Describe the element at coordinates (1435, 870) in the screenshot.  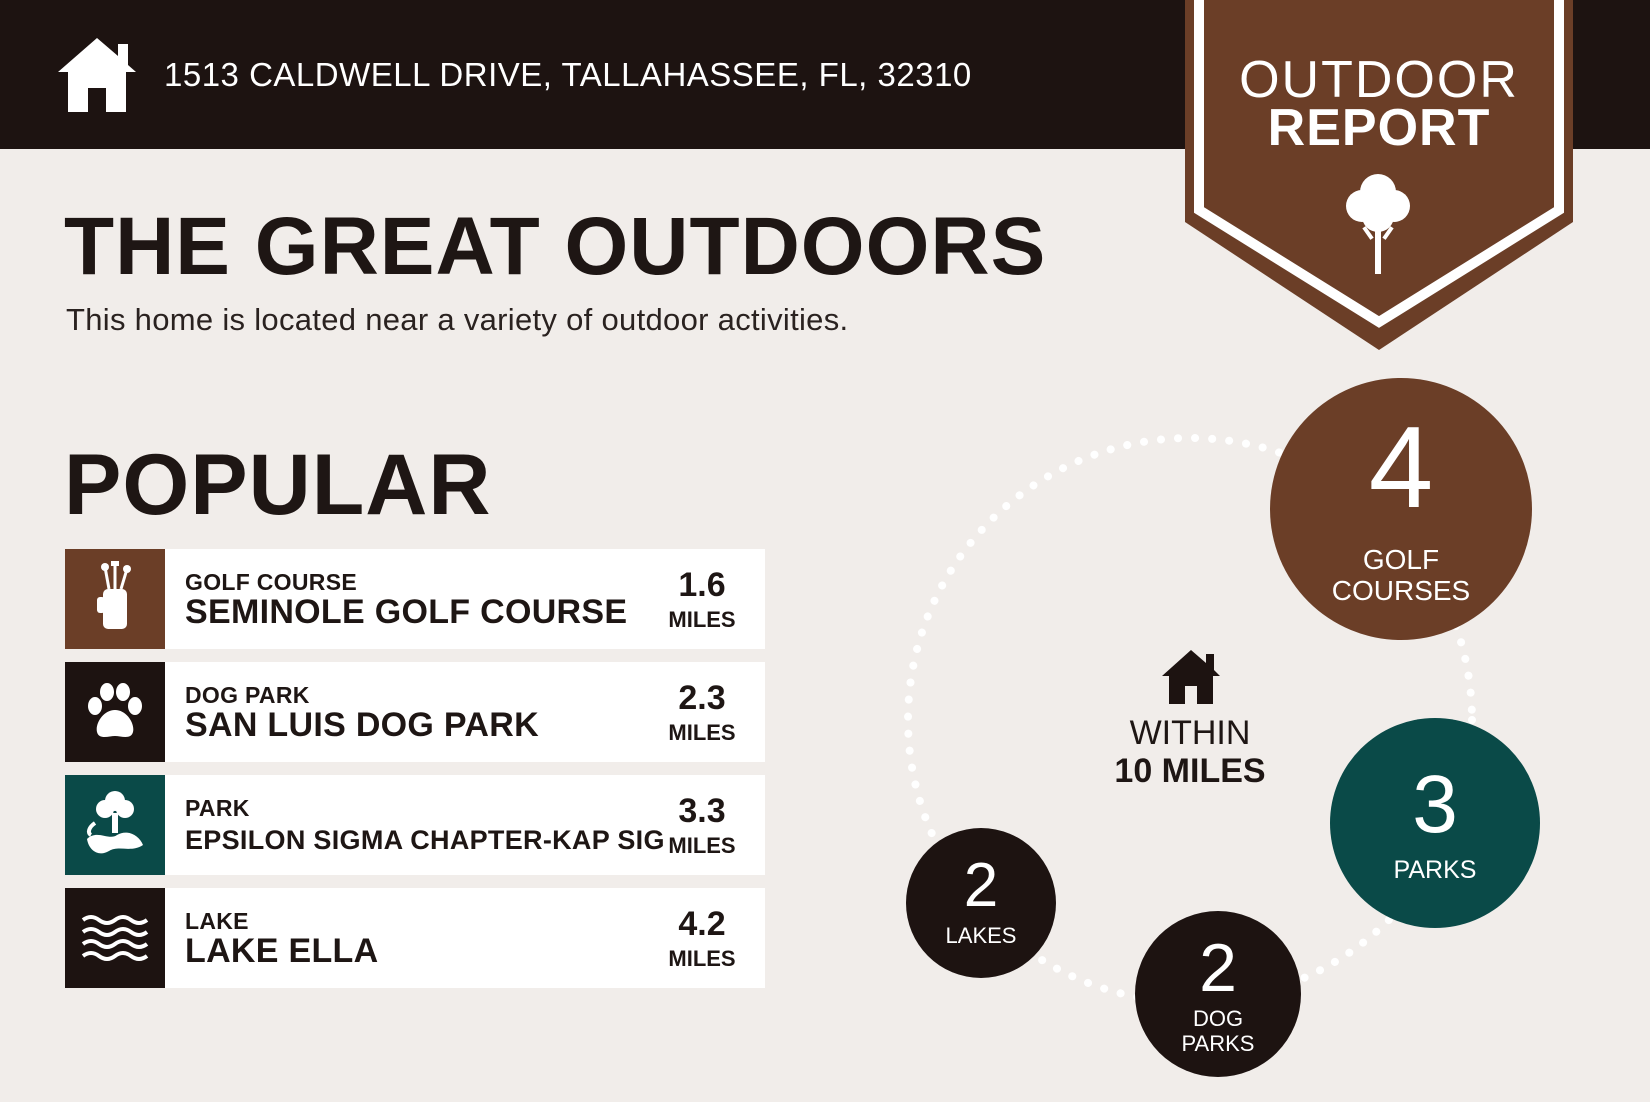
I see `parks-label: PARKS` at that location.